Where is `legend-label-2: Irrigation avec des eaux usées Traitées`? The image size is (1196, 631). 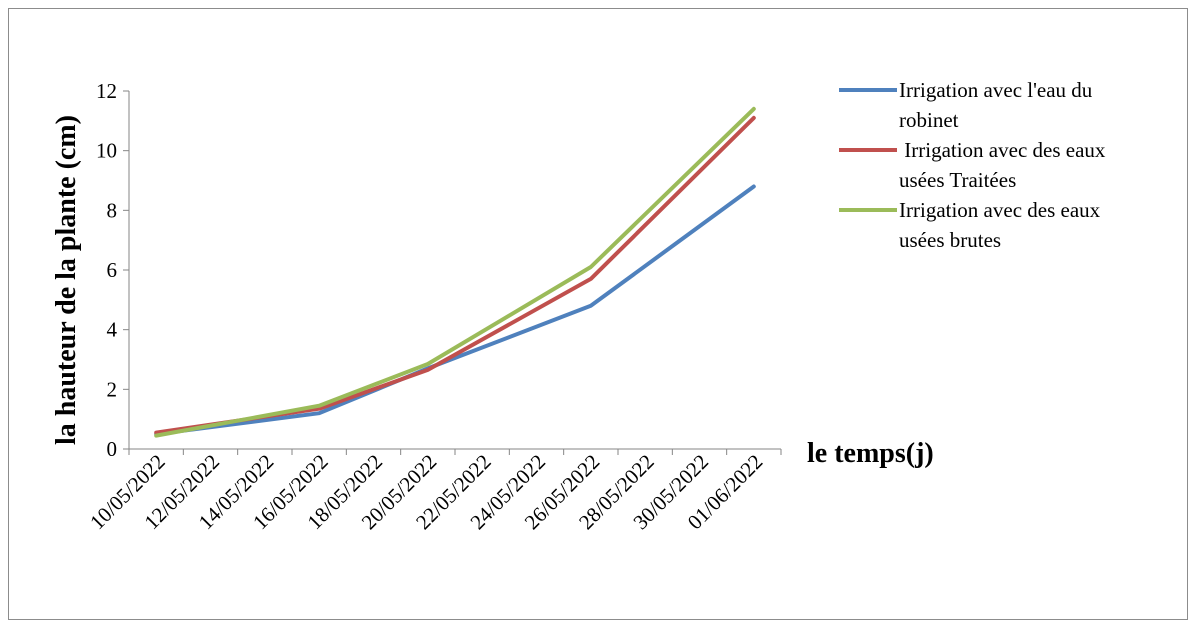
legend-label-2: Irrigation avec des eaux usées Traitées is located at coordinates (1002, 165).